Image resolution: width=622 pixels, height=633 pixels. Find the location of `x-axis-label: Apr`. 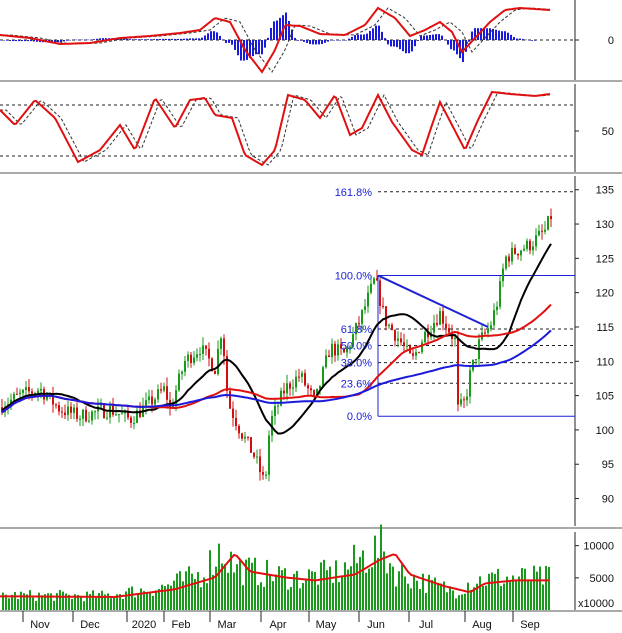

x-axis-label: Apr is located at coordinates (277, 625).